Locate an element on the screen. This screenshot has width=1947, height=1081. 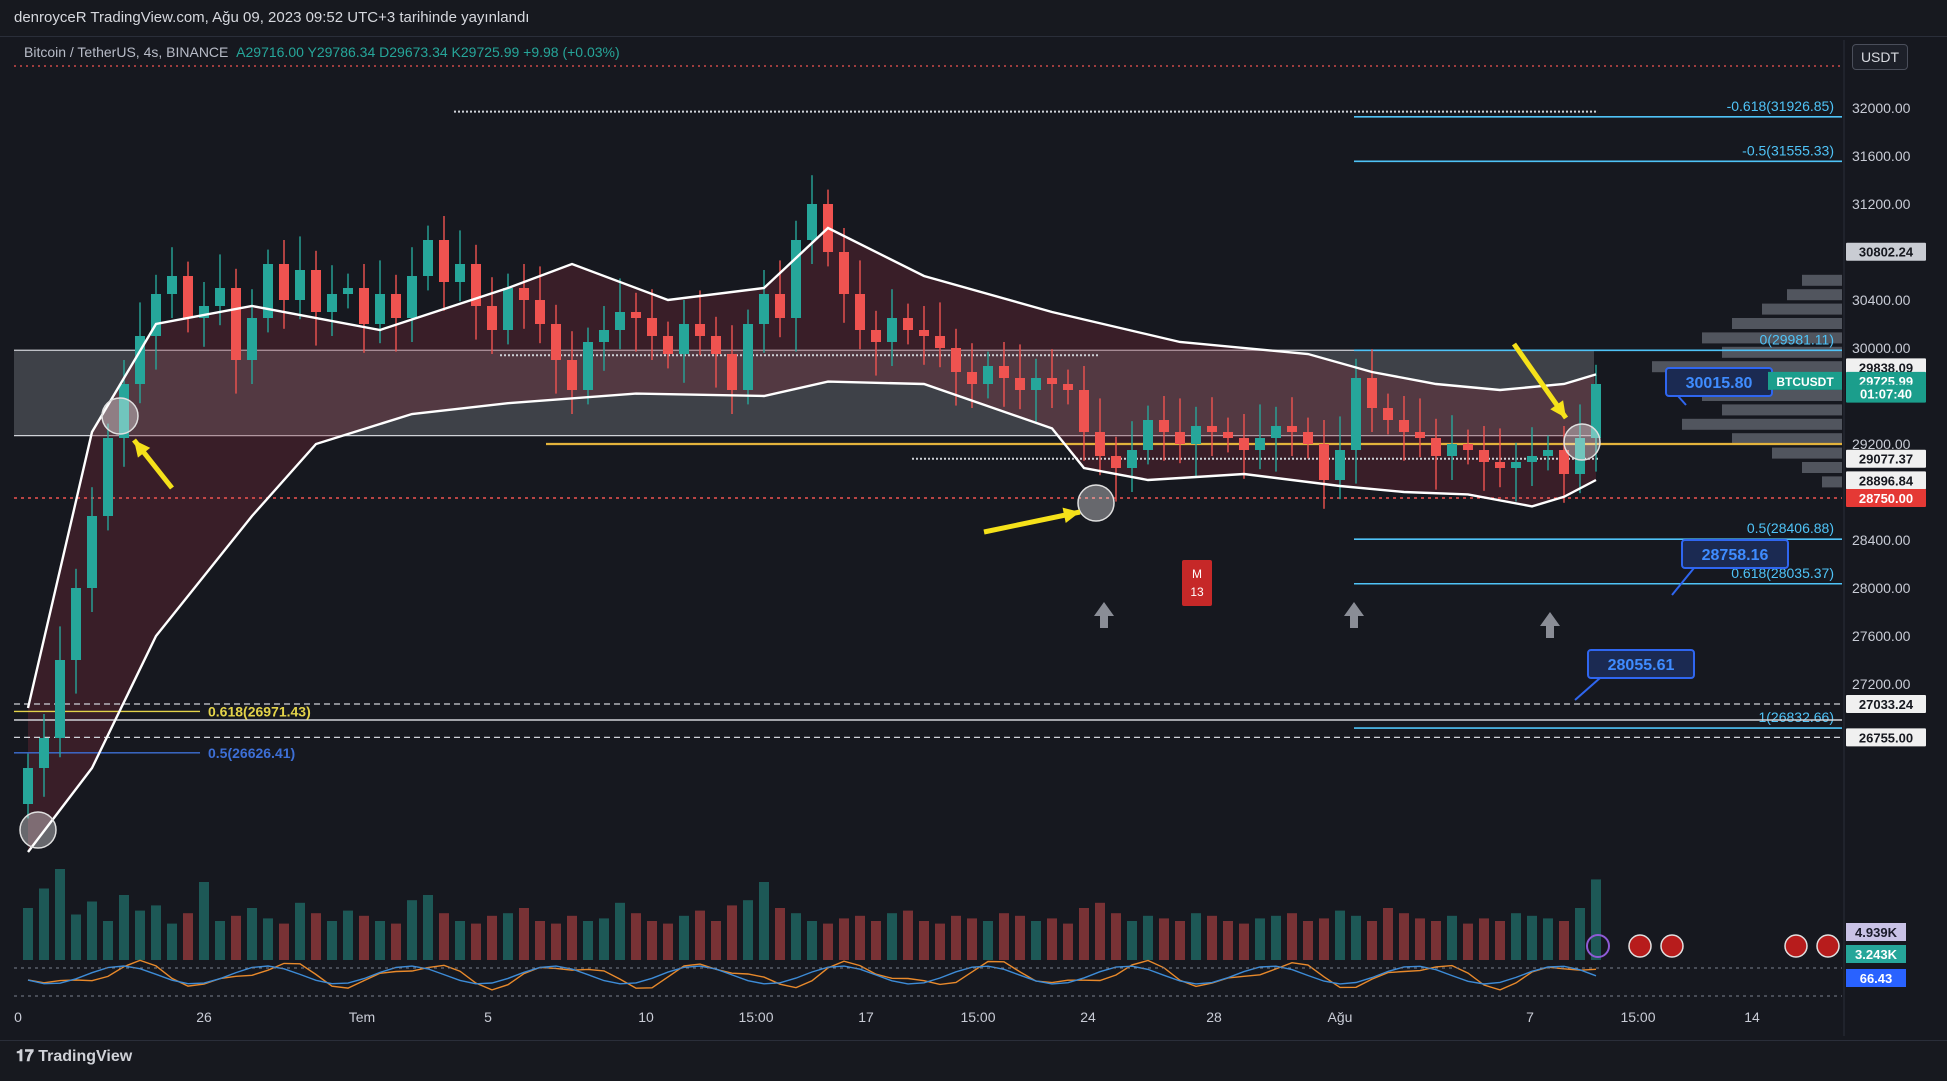
x-tick: 0 is located at coordinates (18, 1017).